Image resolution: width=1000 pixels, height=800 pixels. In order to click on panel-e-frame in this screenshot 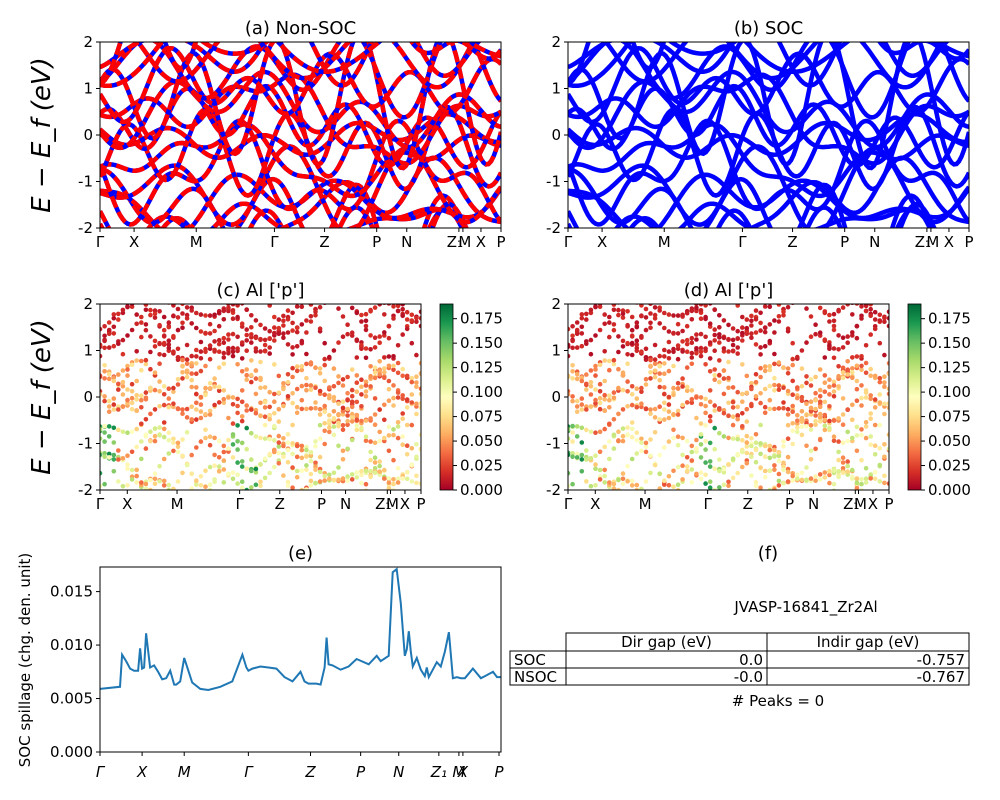, I will do `click(300, 659)`.